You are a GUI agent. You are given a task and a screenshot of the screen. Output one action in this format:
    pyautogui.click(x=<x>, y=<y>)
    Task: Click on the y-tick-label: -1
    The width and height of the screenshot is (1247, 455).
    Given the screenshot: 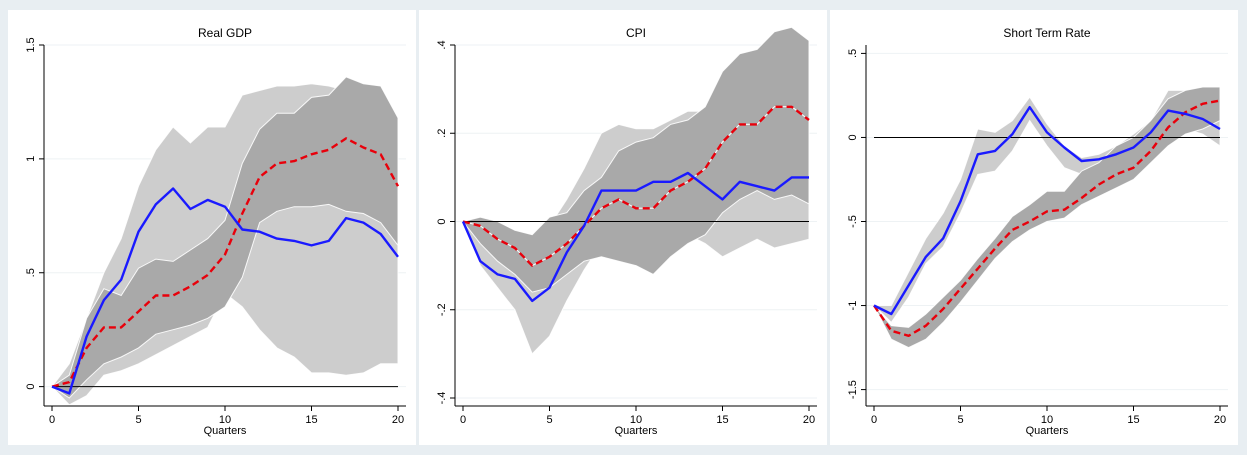 What is the action you would take?
    pyautogui.click(x=853, y=306)
    